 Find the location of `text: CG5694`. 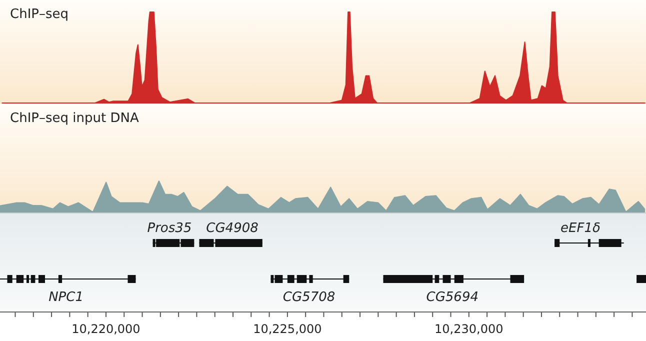

text: CG5694 is located at coordinates (452, 297).